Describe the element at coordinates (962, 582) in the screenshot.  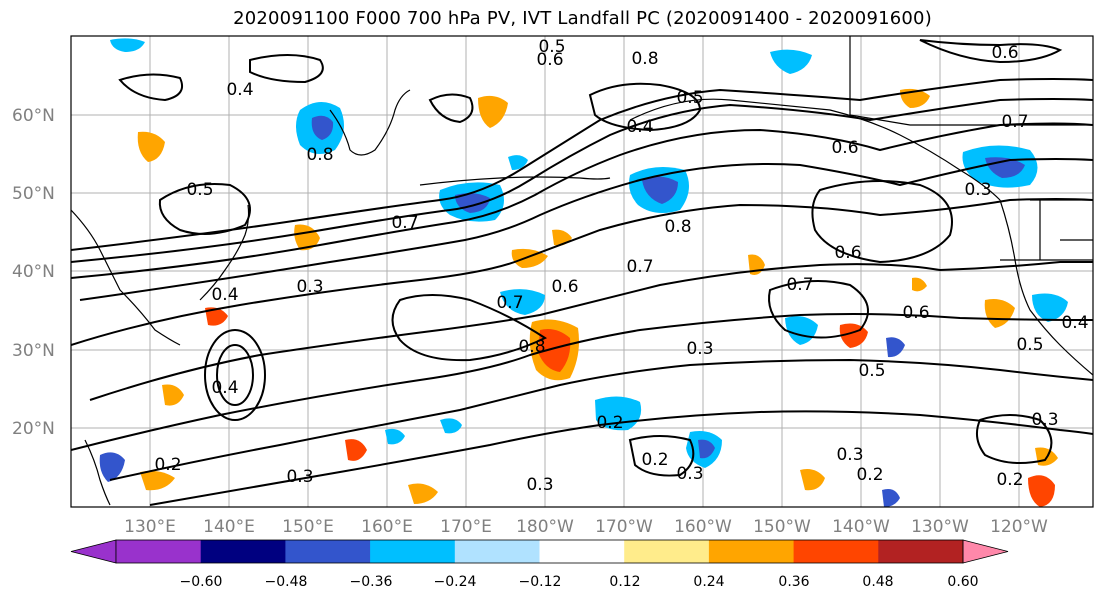
I see `colorbar-tick-label: 0.60` at that location.